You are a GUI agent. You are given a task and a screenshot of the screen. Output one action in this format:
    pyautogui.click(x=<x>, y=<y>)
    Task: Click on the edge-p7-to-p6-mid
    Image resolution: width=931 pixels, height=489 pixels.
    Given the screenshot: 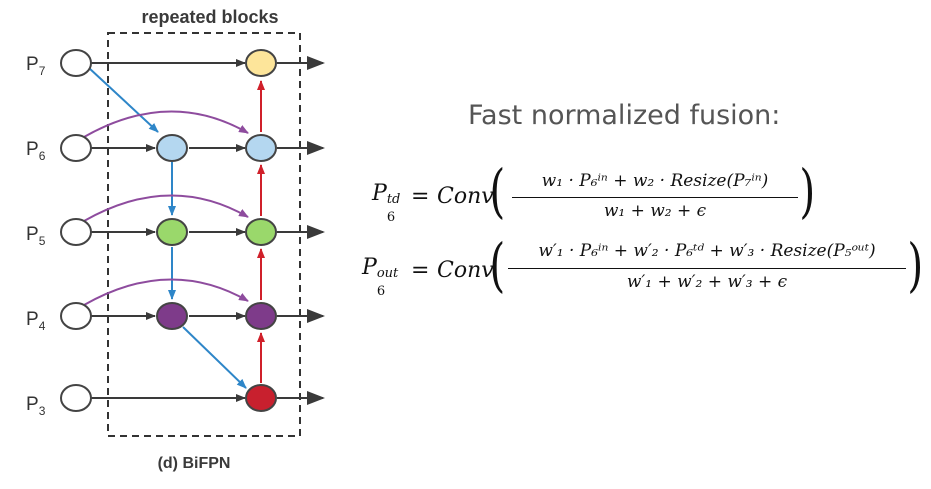 What is the action you would take?
    pyautogui.click(x=123, y=100)
    